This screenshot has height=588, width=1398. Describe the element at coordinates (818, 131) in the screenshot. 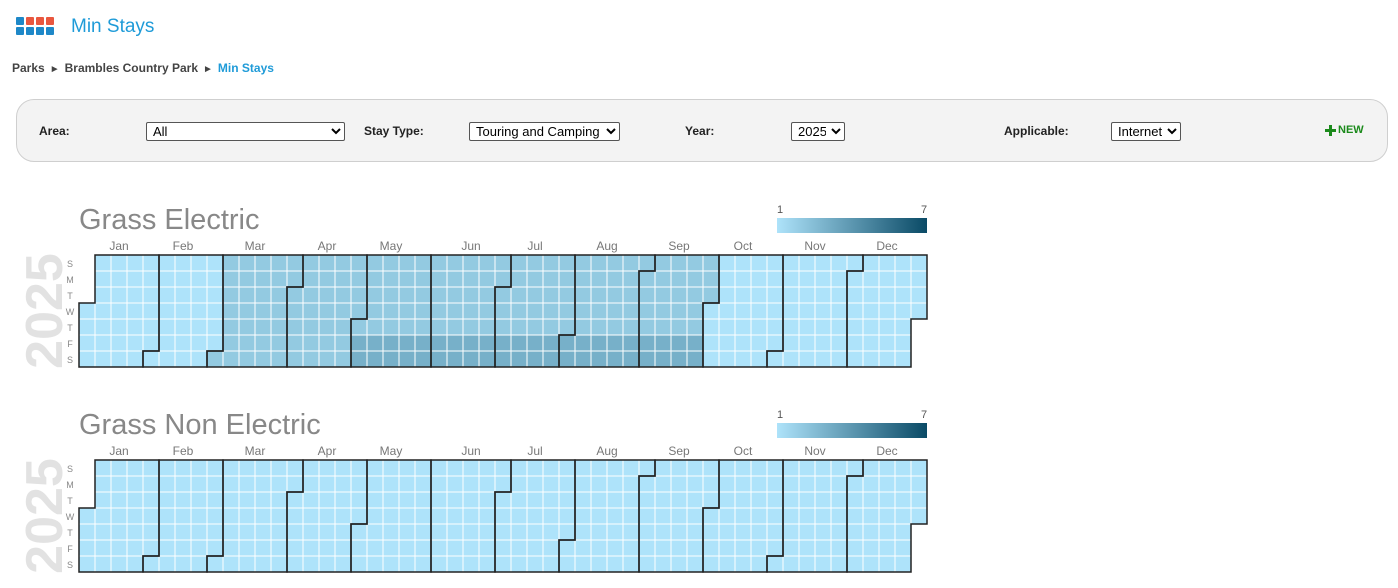

I see `year-select: 2025` at that location.